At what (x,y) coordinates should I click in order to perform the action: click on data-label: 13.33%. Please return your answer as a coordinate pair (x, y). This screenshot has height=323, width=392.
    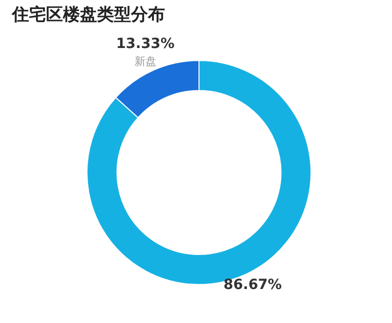
    Looking at the image, I should click on (145, 44).